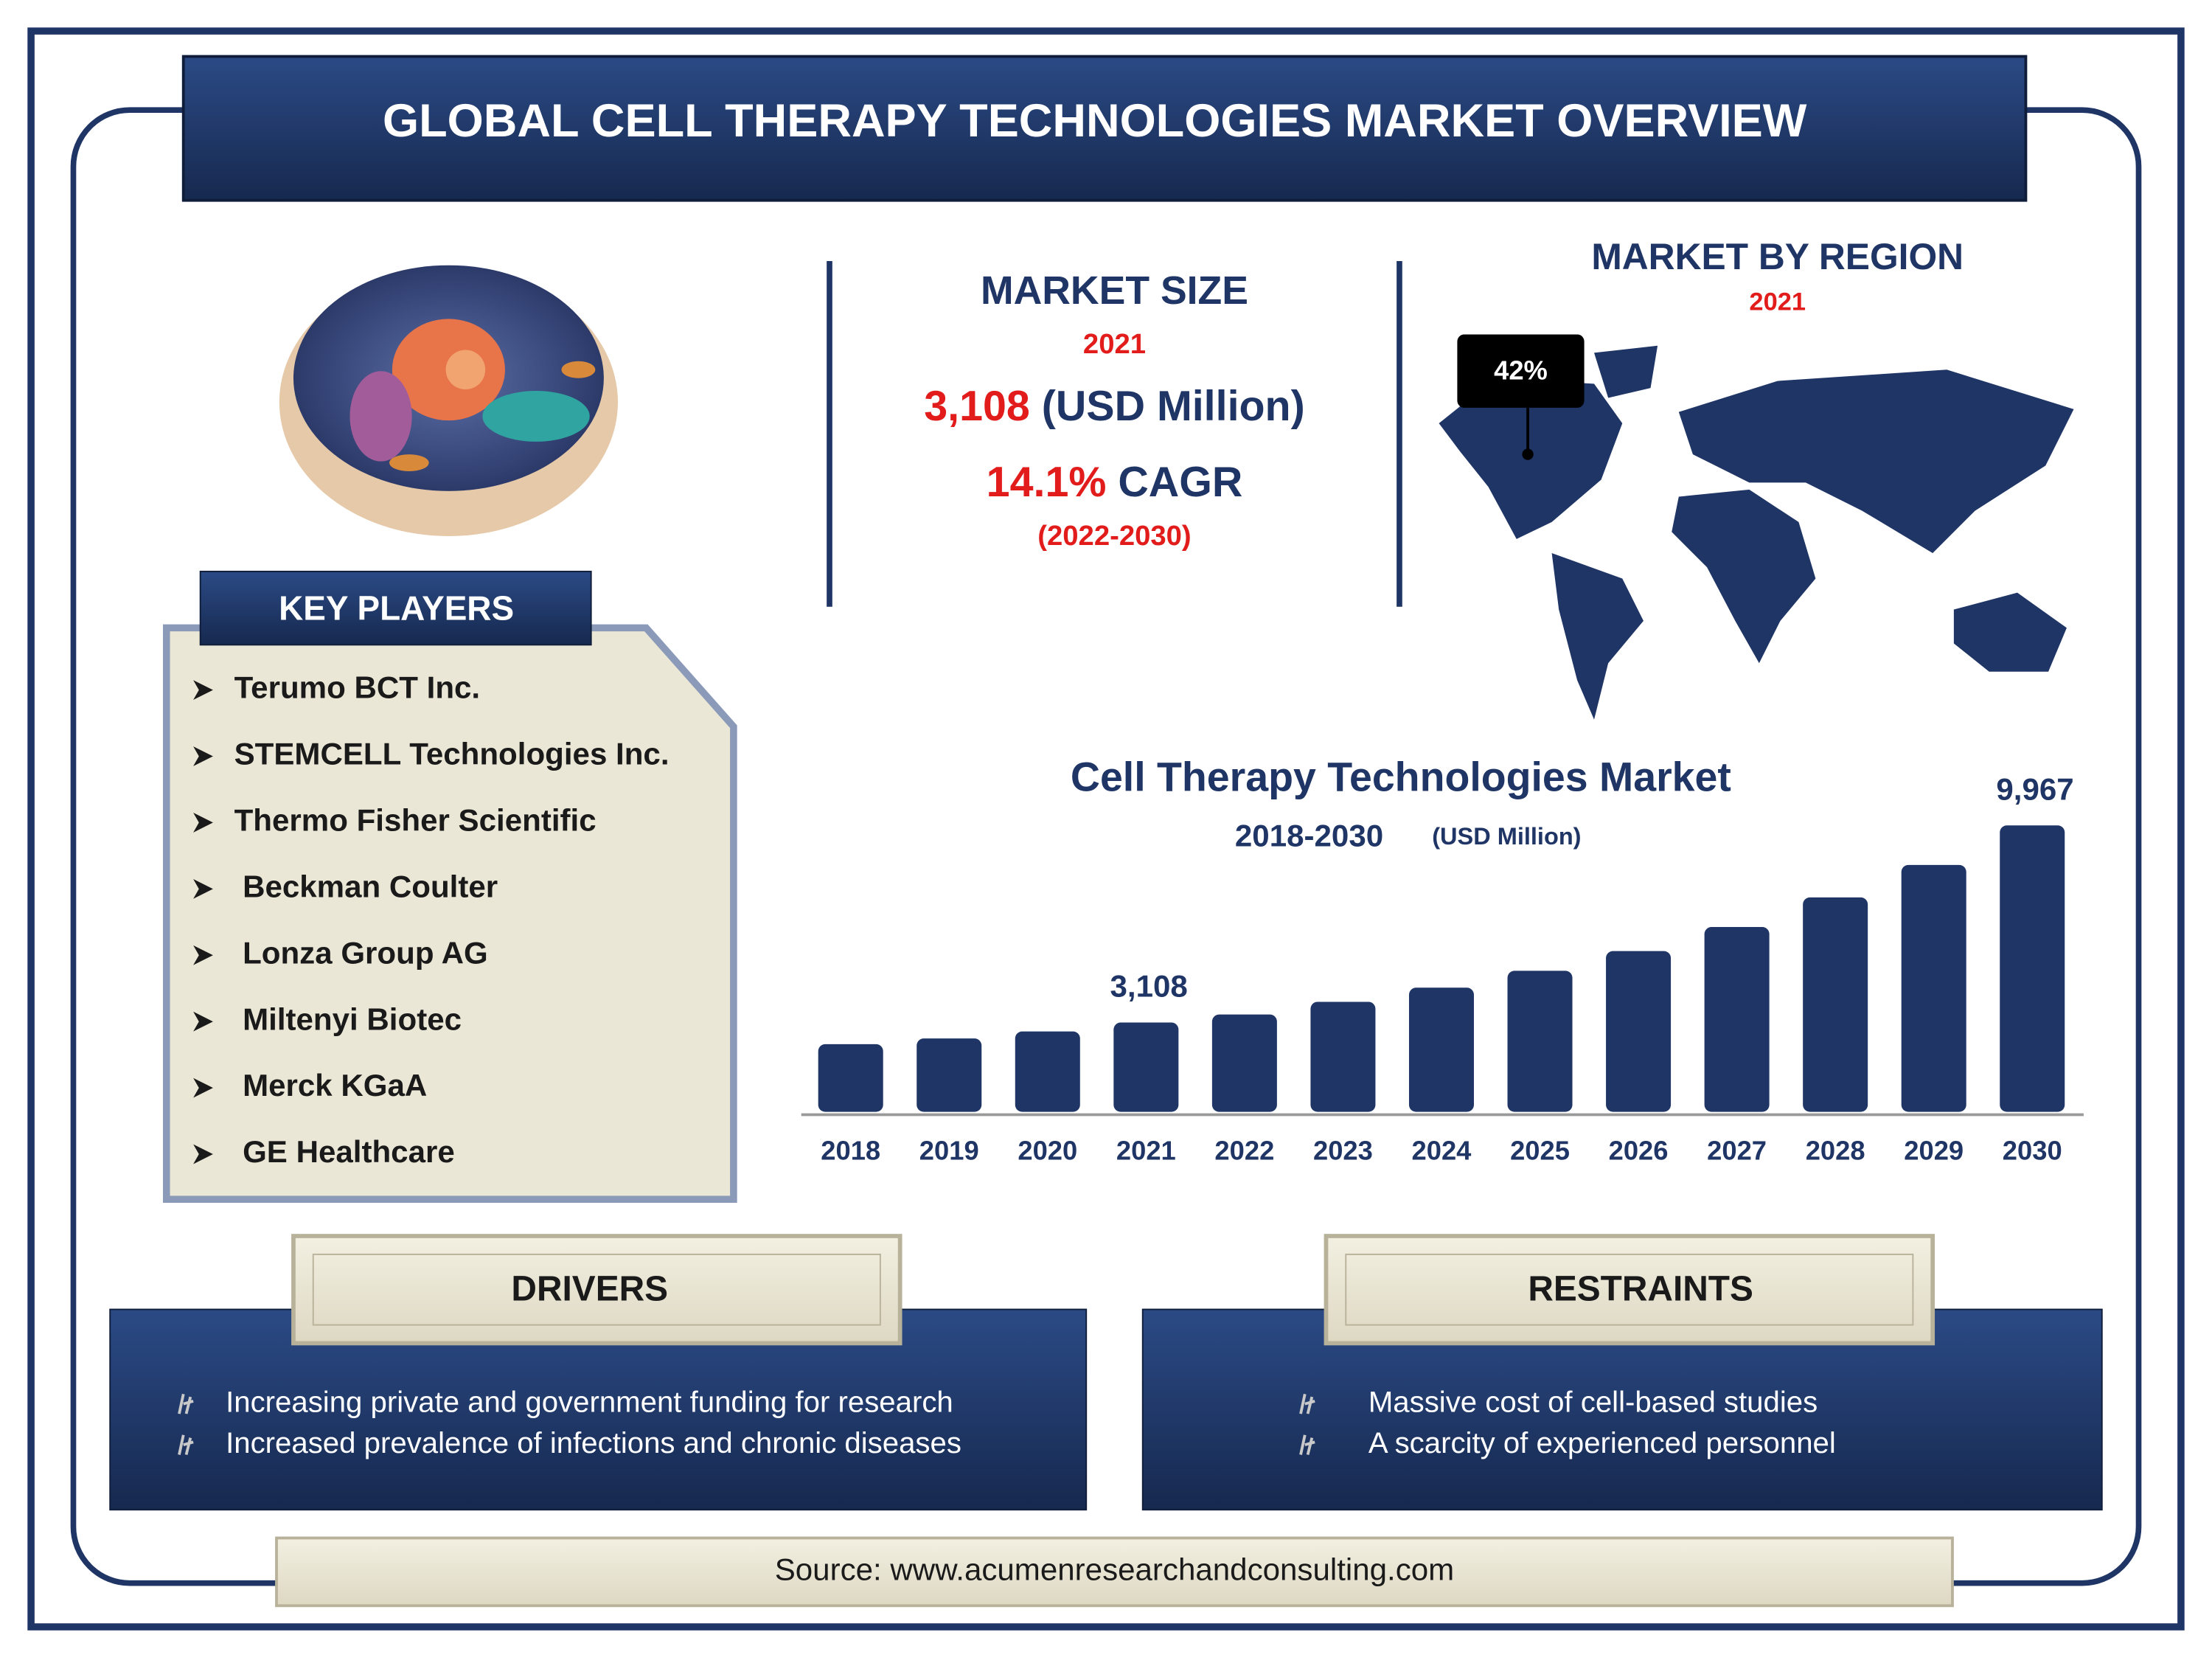  I want to click on x-tick-label: 2028, so click(1835, 1151).